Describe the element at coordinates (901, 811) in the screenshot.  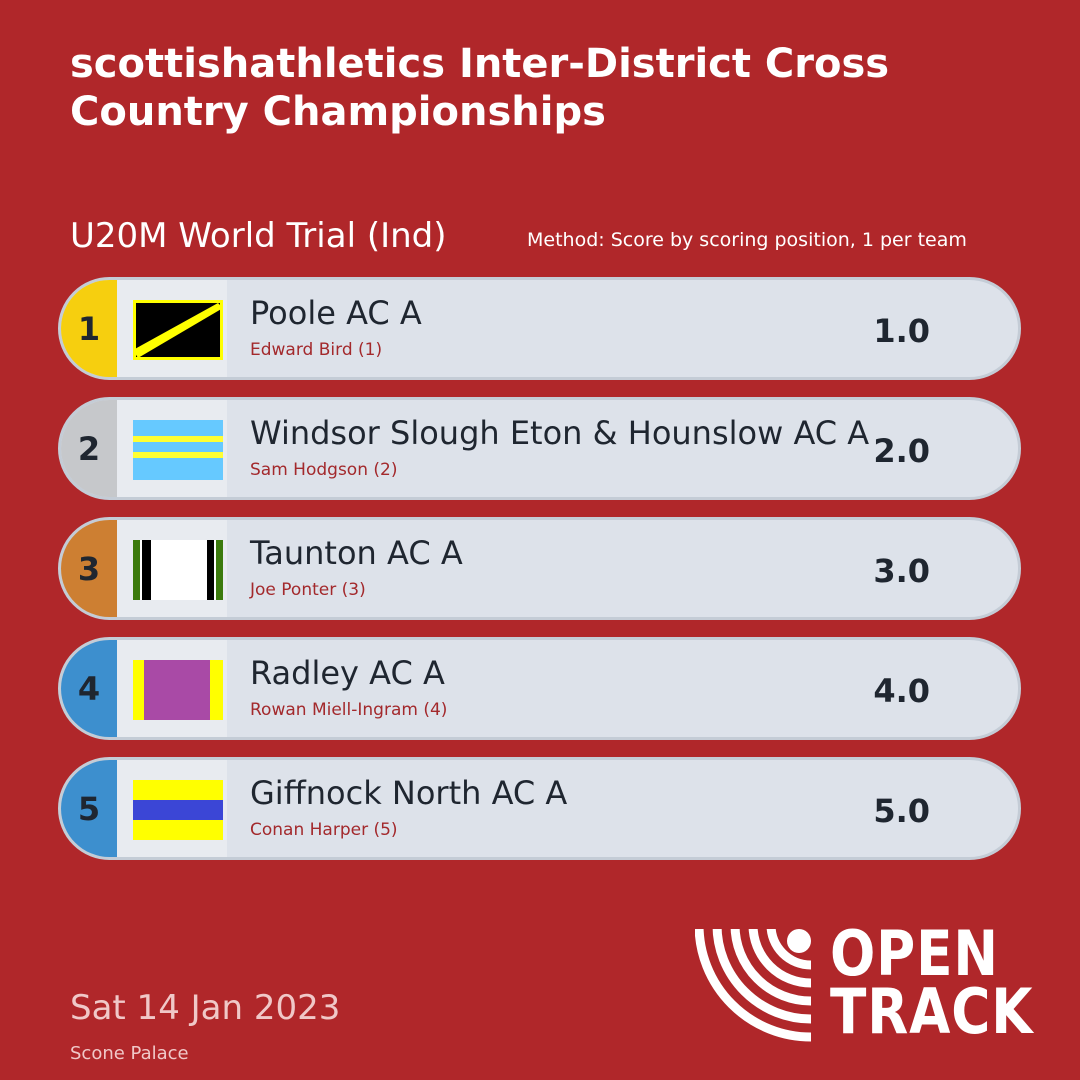
I see `score: 5.0` at that location.